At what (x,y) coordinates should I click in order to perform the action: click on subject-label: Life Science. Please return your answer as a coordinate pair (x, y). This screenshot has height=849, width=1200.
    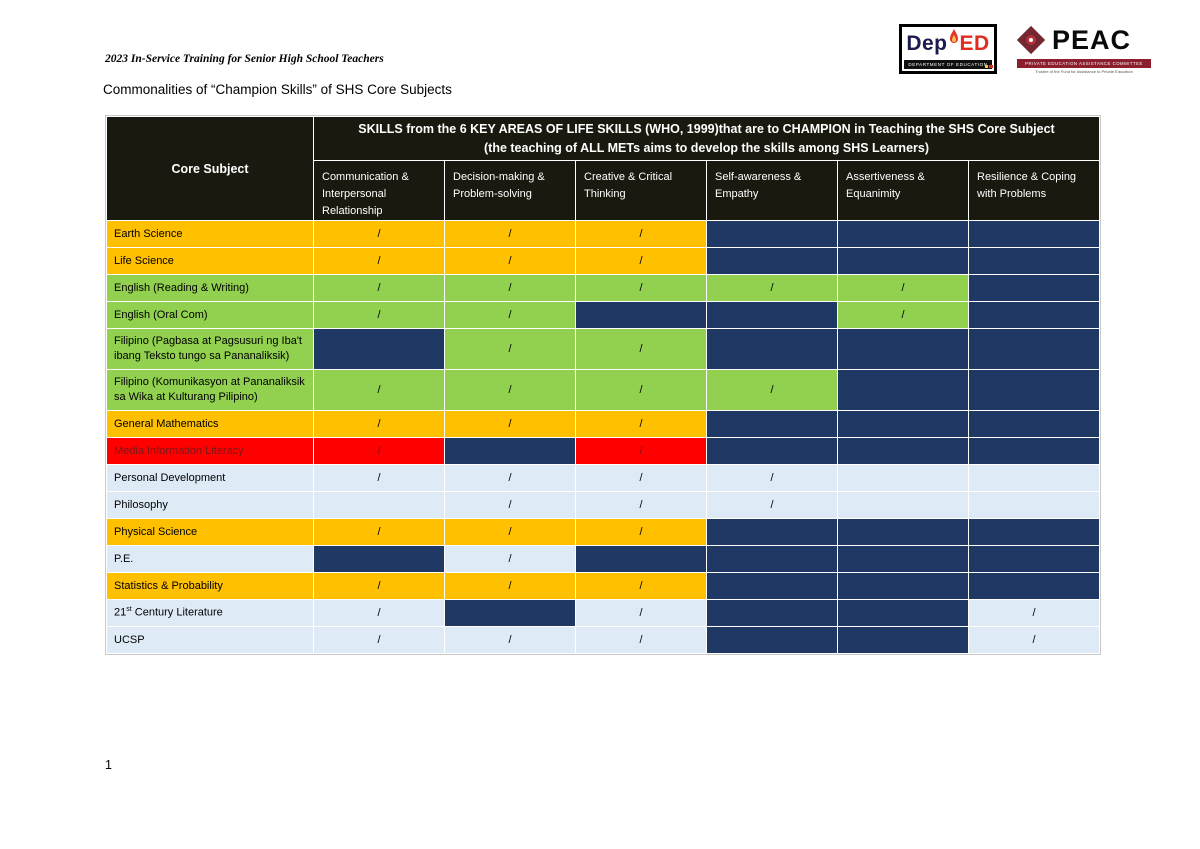
    Looking at the image, I should click on (210, 261).